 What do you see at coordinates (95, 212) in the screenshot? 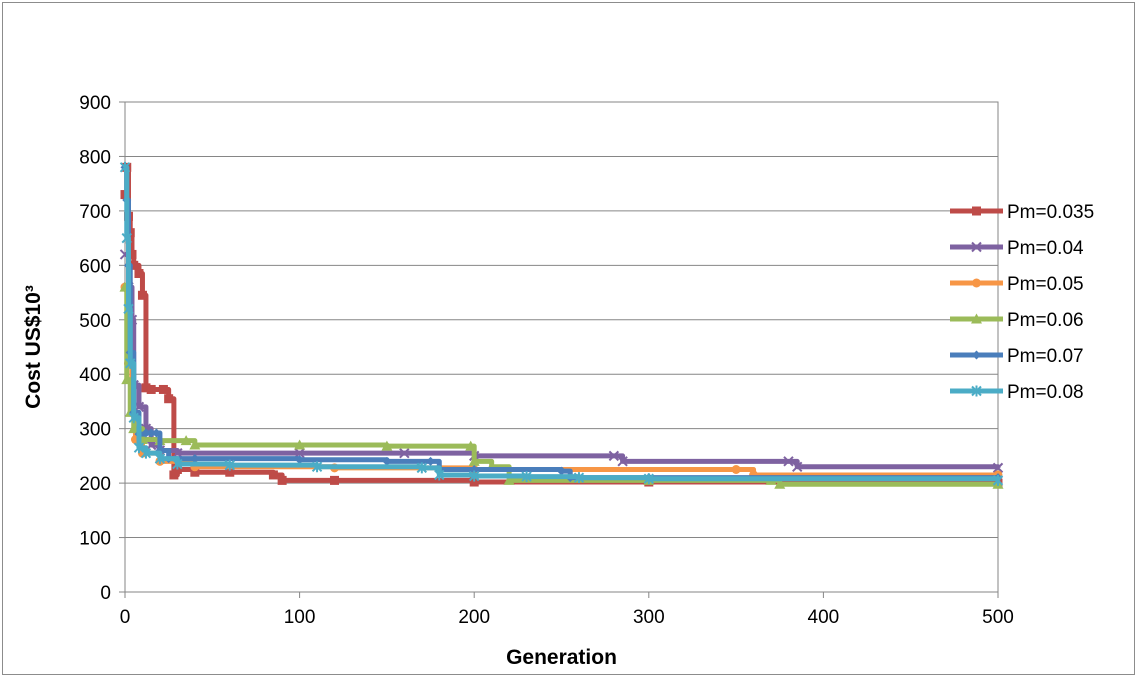
I see `y-tick-label: 700` at bounding box center [95, 212].